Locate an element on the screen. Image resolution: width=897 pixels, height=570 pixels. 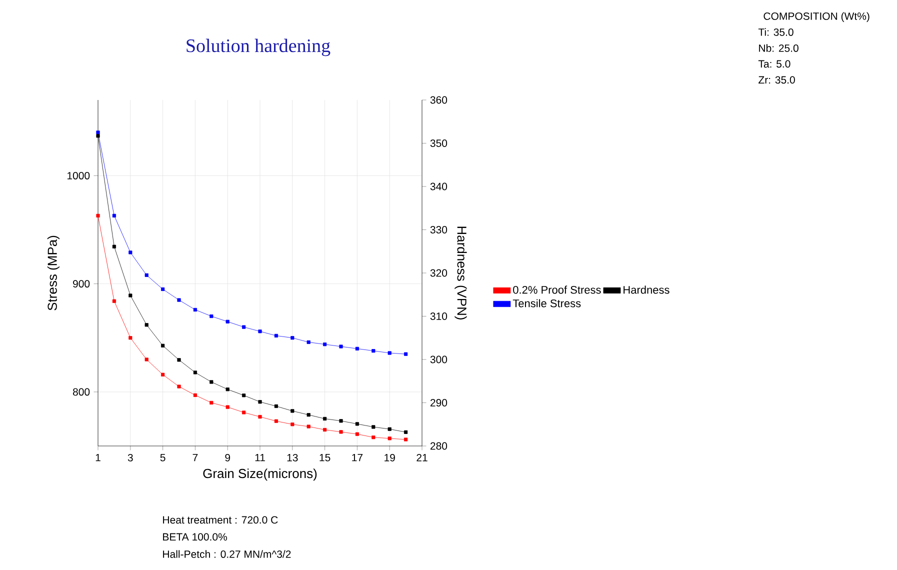
y-tick-label: 1000 is located at coordinates (78, 176).